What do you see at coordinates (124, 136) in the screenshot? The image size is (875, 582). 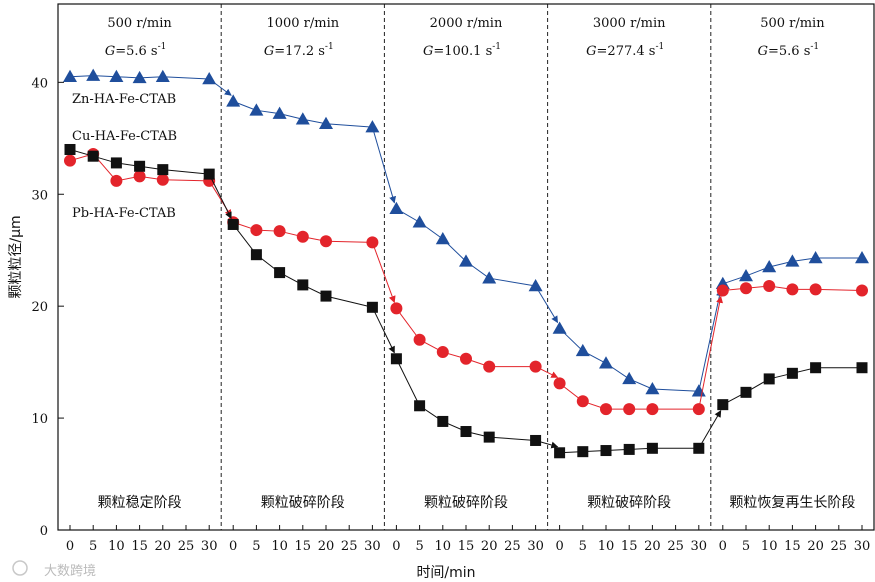 I see `series-label: Cu-HA-Fe-CTAB` at bounding box center [124, 136].